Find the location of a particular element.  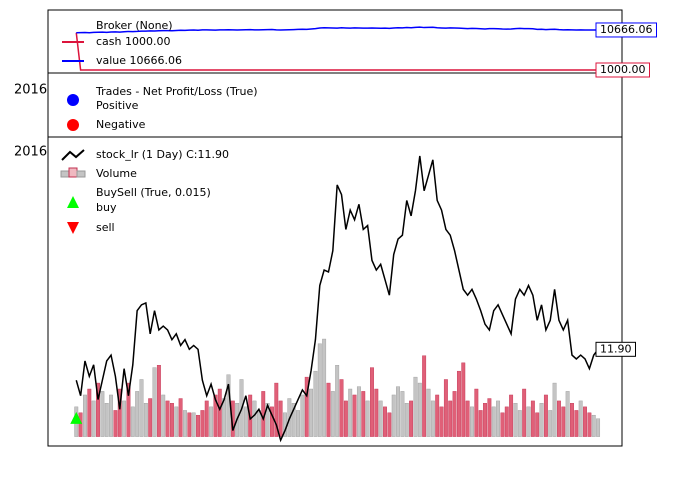

legend-entry: Positive is located at coordinates (117, 105).